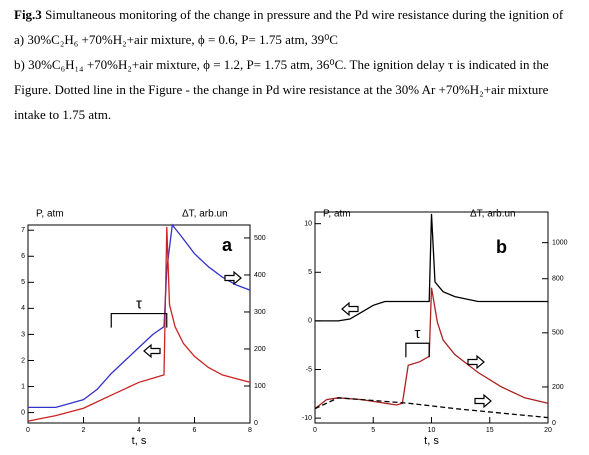 This screenshot has height=455, width=589. I want to click on y-tick-label: -5, so click(309, 369).